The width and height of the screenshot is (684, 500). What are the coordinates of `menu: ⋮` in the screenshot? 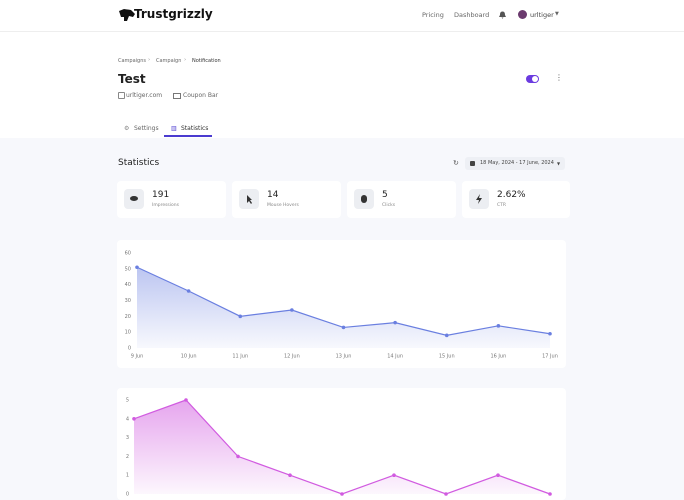 It's located at (559, 77).